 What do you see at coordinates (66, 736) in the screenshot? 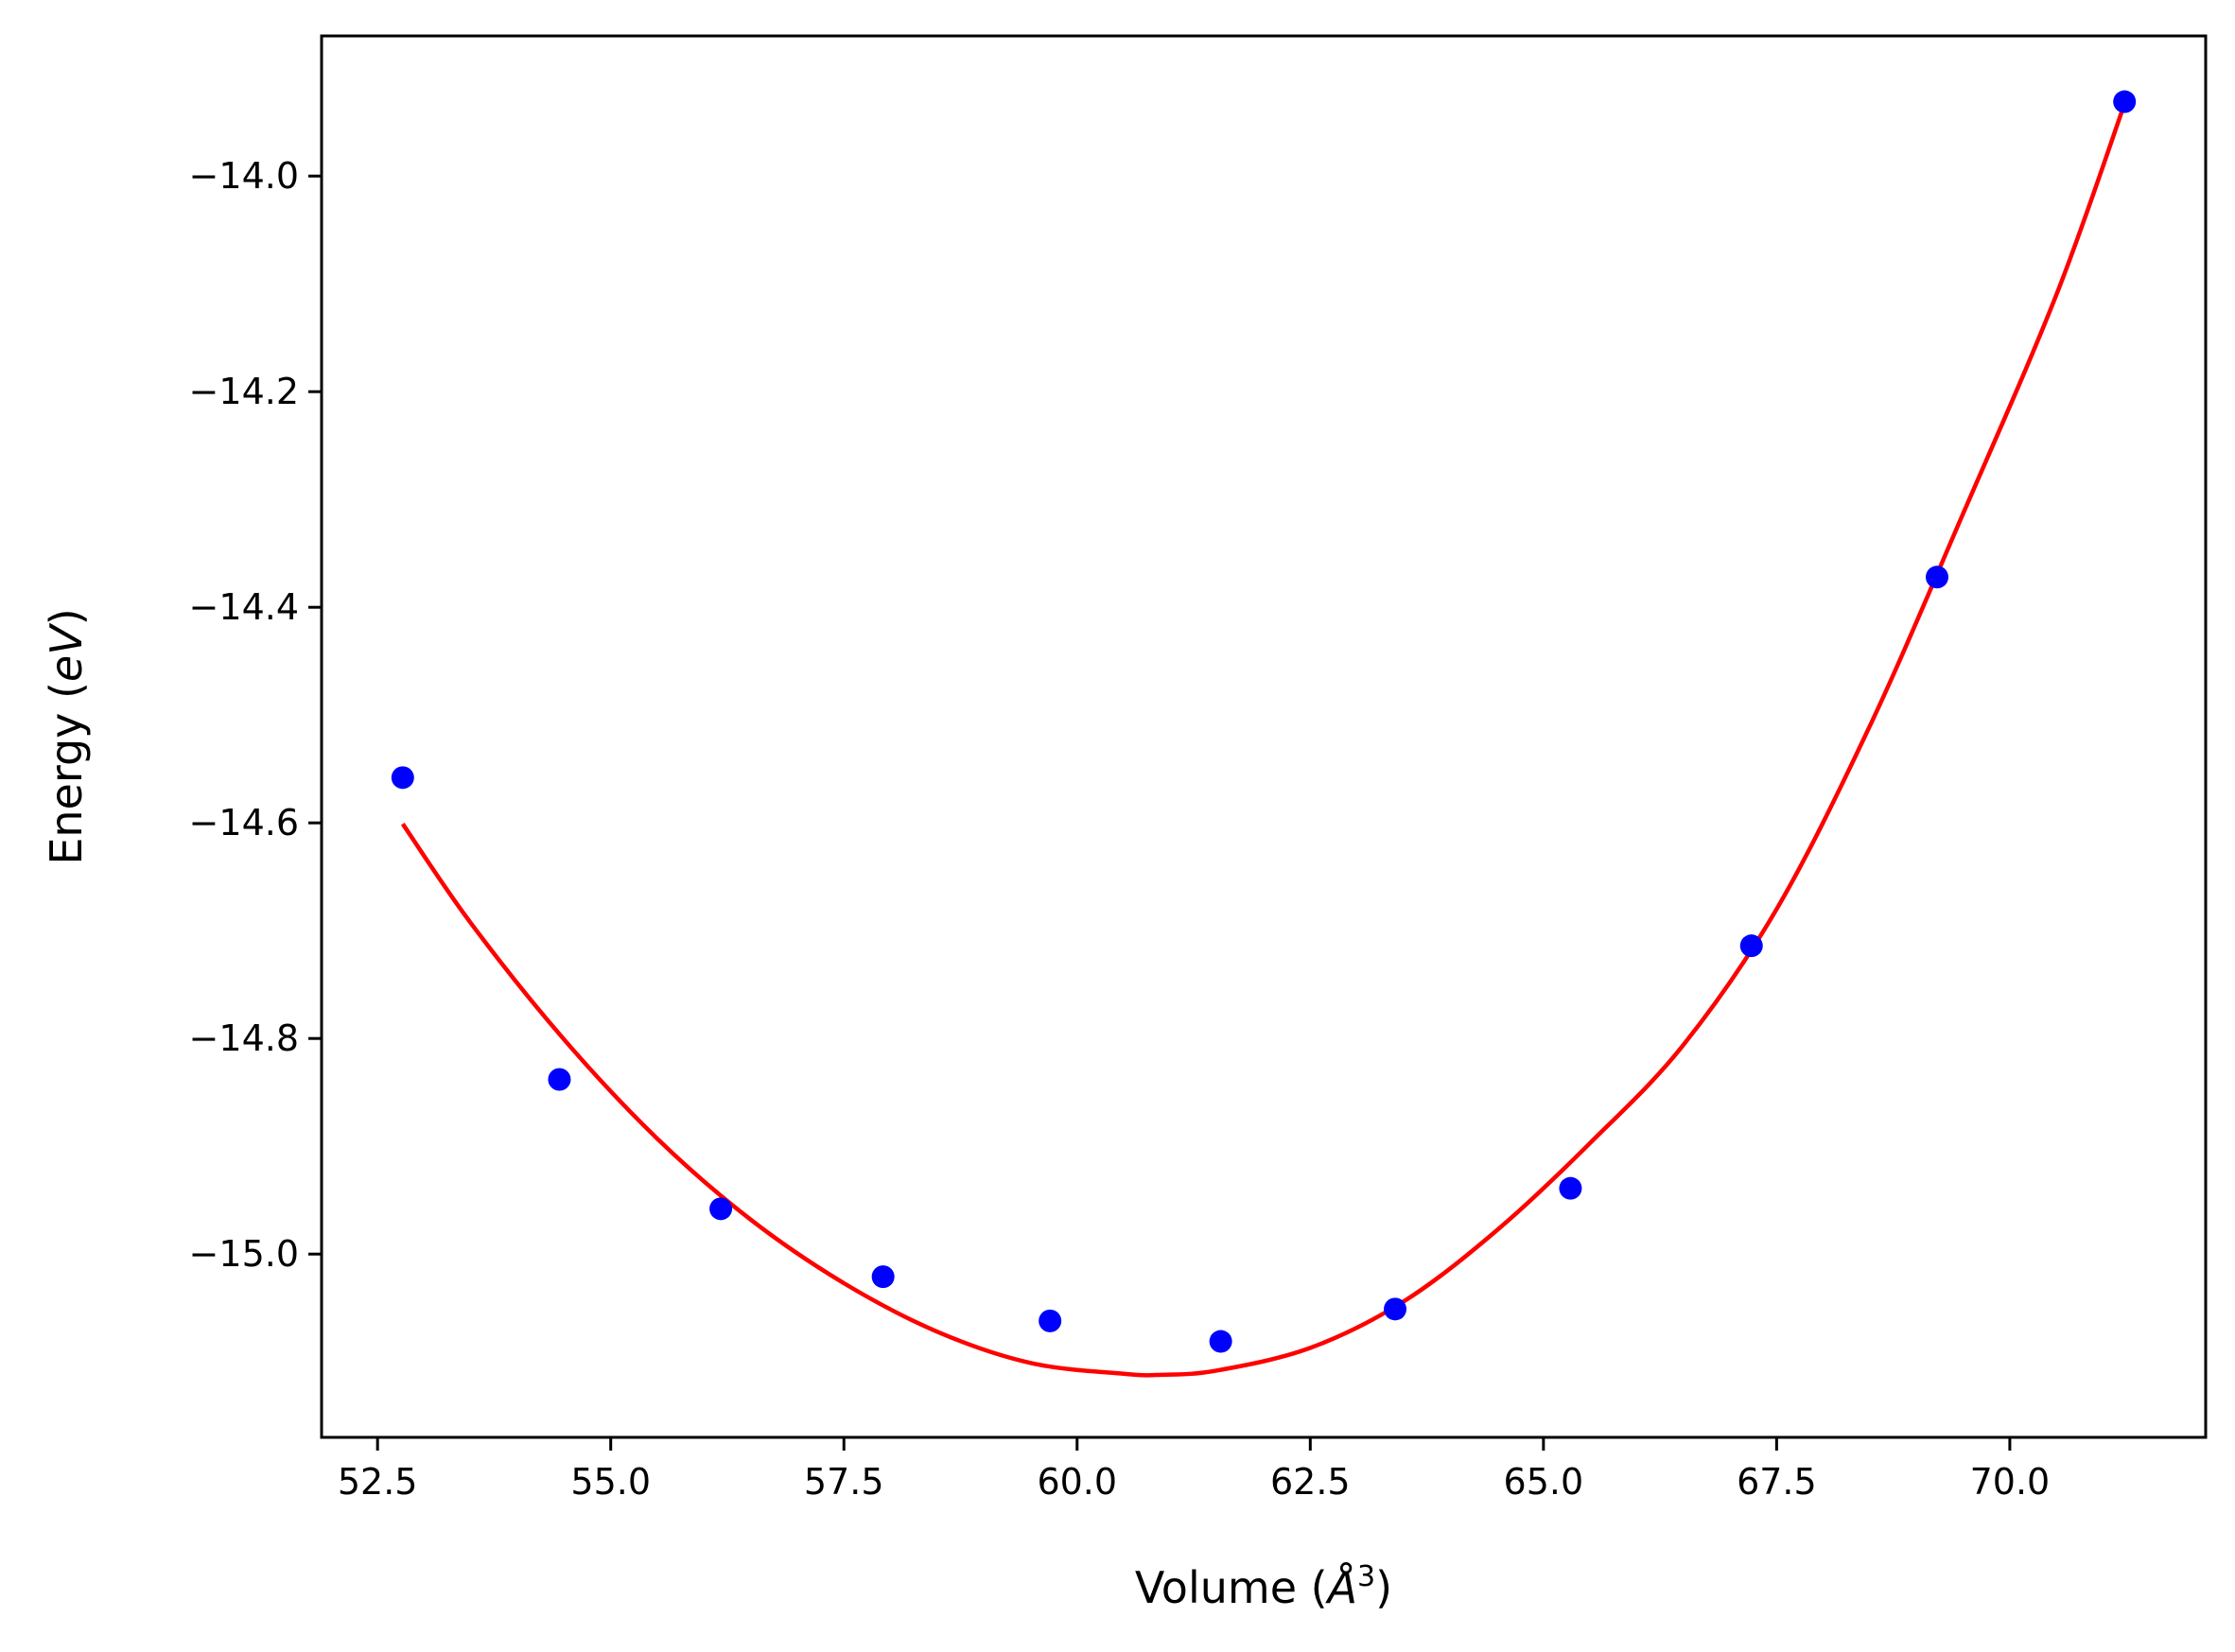
I see `y-axis-title: Energy (eV)` at bounding box center [66, 736].